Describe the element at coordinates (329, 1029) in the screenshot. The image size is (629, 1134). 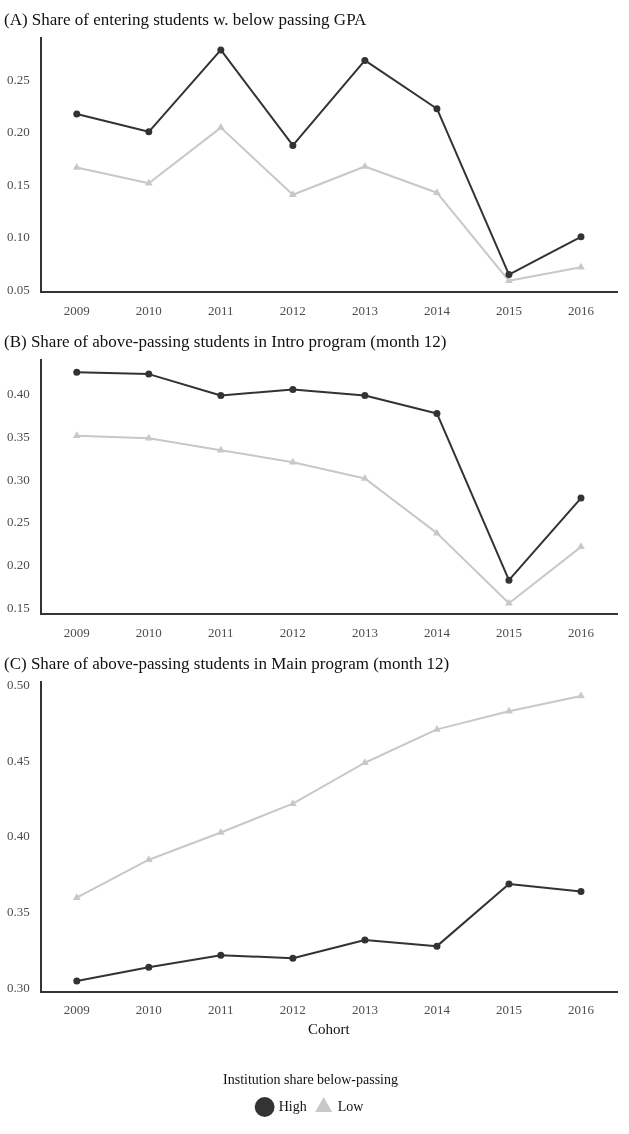
I see `x-axis-title: Cohort` at that location.